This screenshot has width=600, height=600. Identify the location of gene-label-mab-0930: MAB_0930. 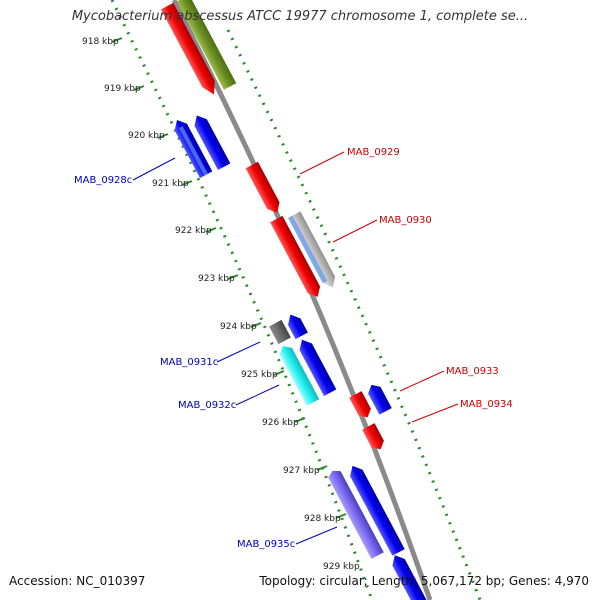
(405, 220).